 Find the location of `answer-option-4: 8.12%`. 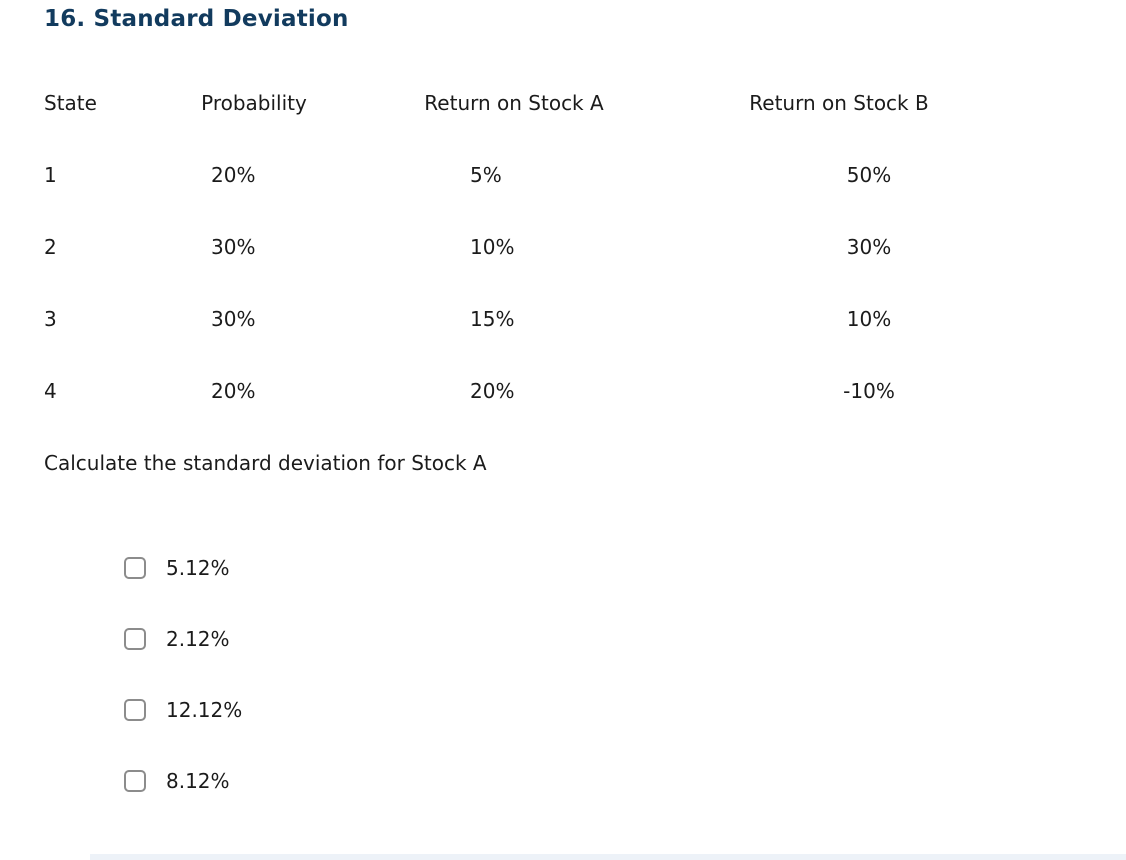

answer-option-4: 8.12% is located at coordinates (625, 781).